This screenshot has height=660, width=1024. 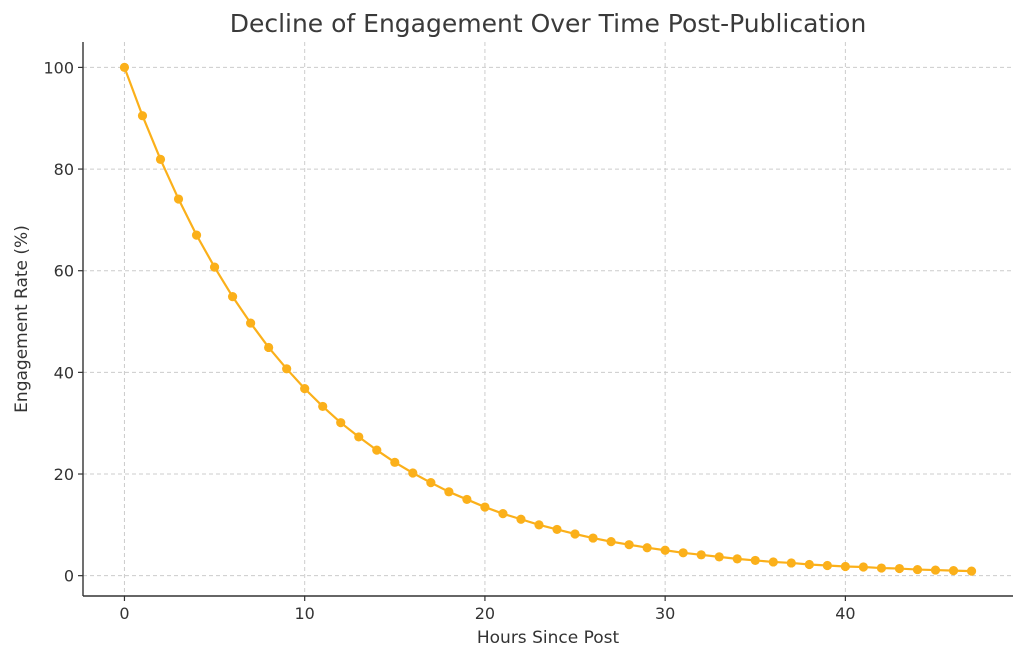 I want to click on y-tick-label: 0, so click(x=69, y=576).